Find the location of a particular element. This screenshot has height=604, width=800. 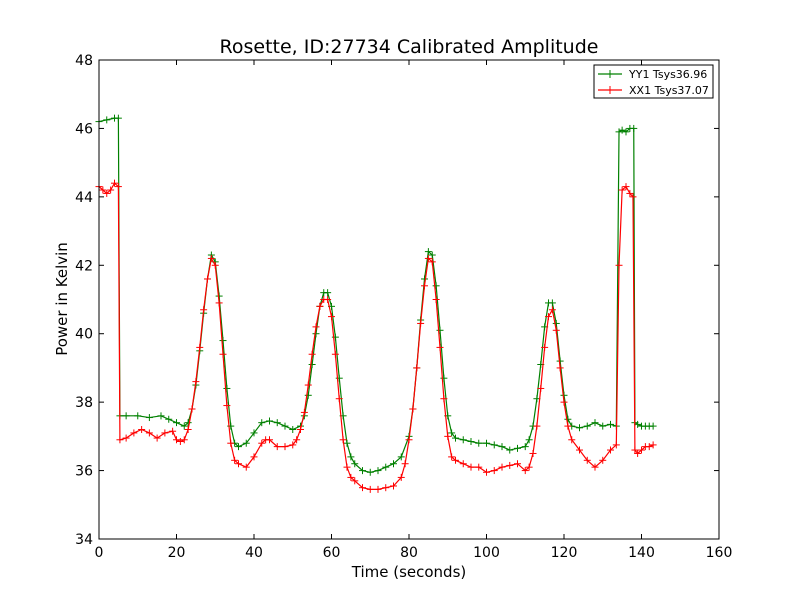

legend-box is located at coordinates (653, 81).